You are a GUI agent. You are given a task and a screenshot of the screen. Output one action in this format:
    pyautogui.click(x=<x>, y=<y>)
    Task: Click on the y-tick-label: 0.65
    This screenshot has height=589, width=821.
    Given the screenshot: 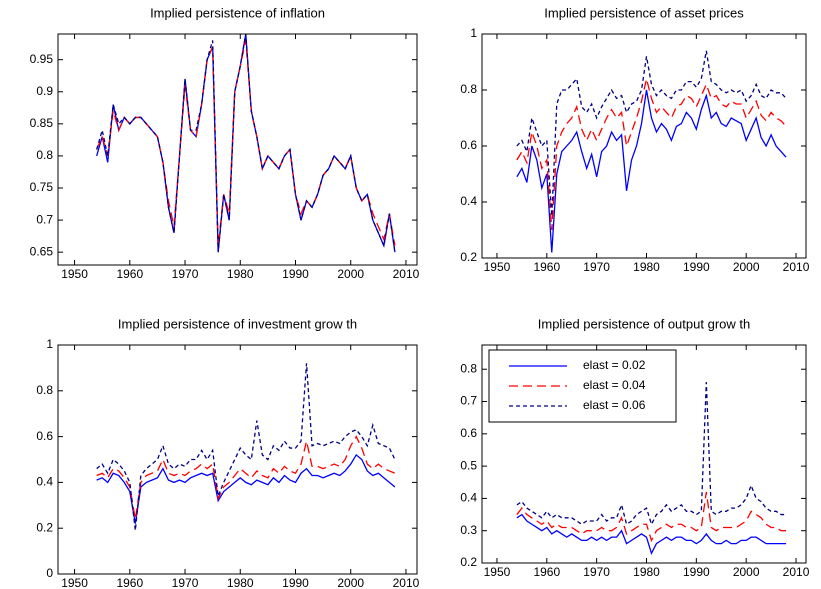 What is the action you would take?
    pyautogui.click(x=42, y=251)
    